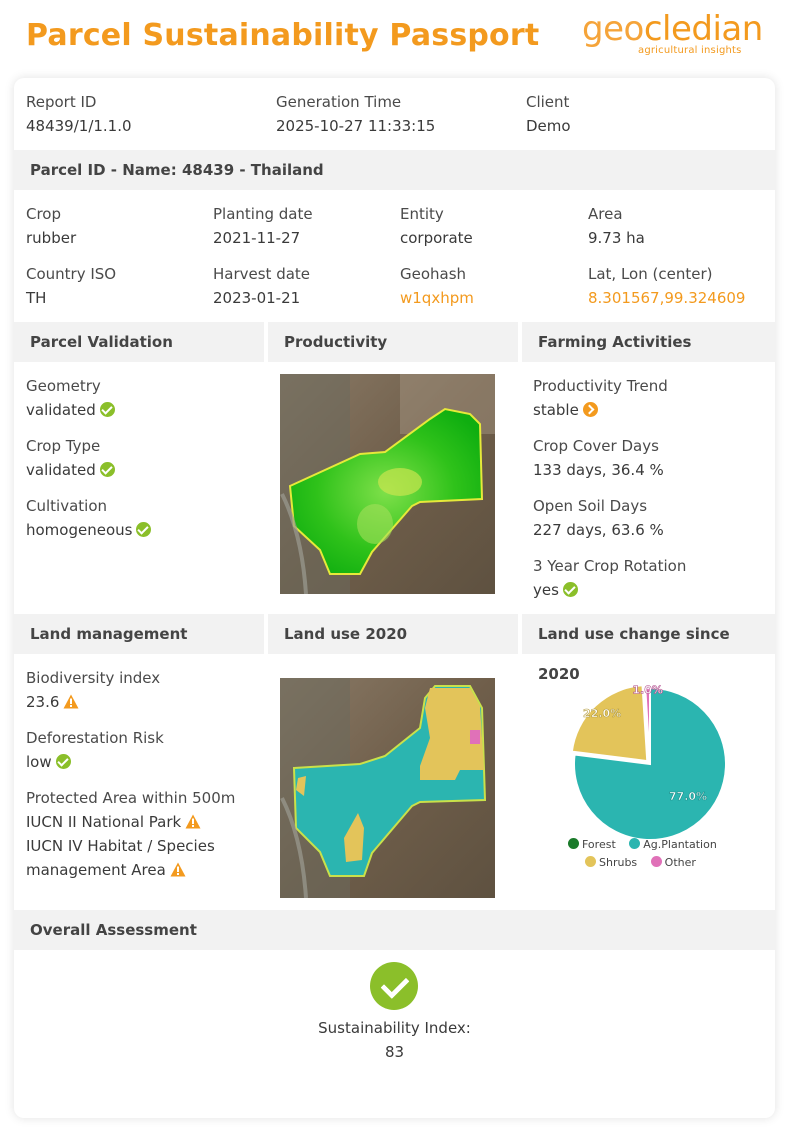 This screenshot has width=787, height=1130. I want to click on parcel-band-title: Parcel ID - Name: 48439 - Thailand, so click(394, 170).